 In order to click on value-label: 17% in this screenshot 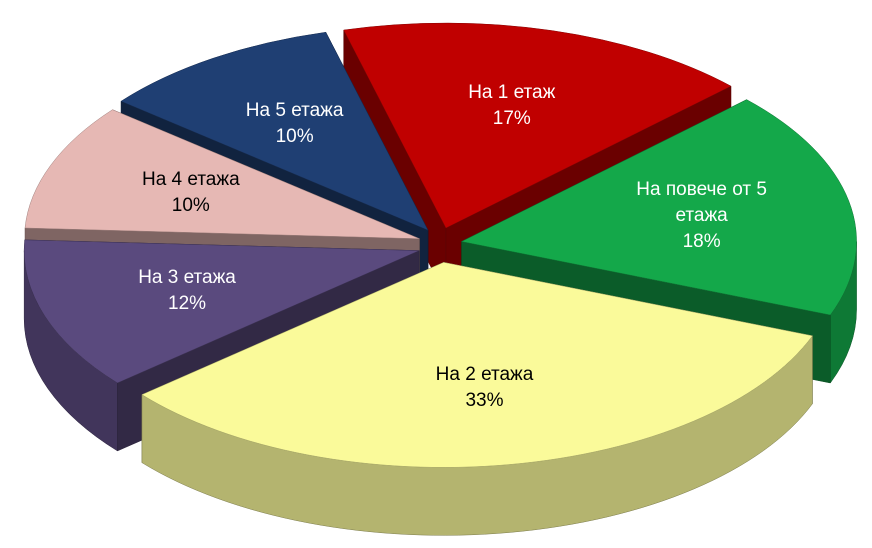, I will do `click(511, 118)`.